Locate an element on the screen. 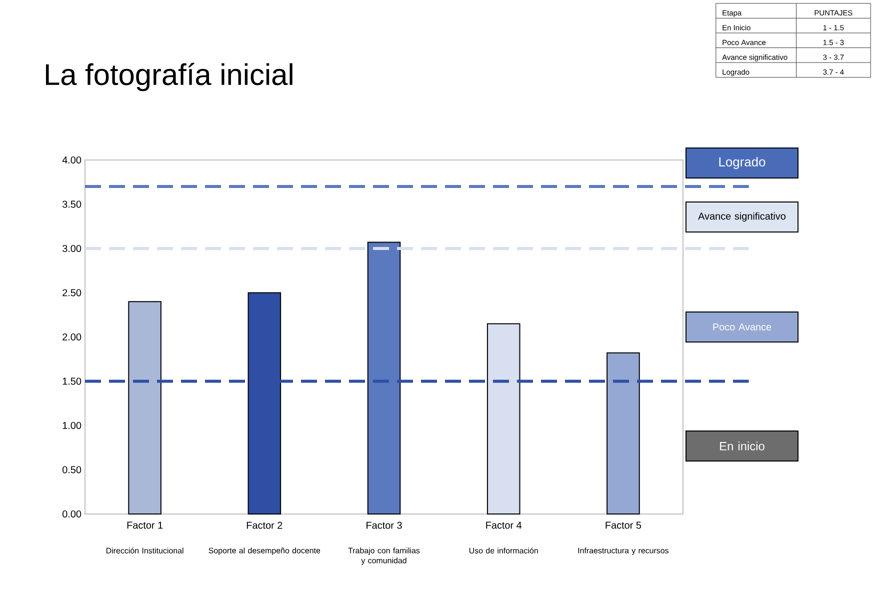  y-tick-label: 2.50 is located at coordinates (72, 292).